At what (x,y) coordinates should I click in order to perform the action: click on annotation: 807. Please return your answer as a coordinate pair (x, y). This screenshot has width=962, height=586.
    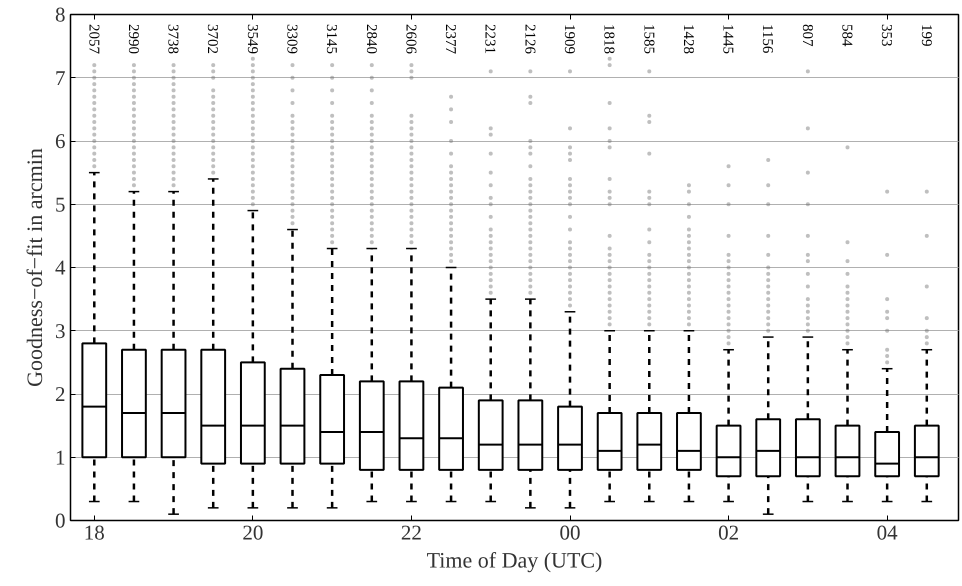
    Looking at the image, I should click on (806, 35).